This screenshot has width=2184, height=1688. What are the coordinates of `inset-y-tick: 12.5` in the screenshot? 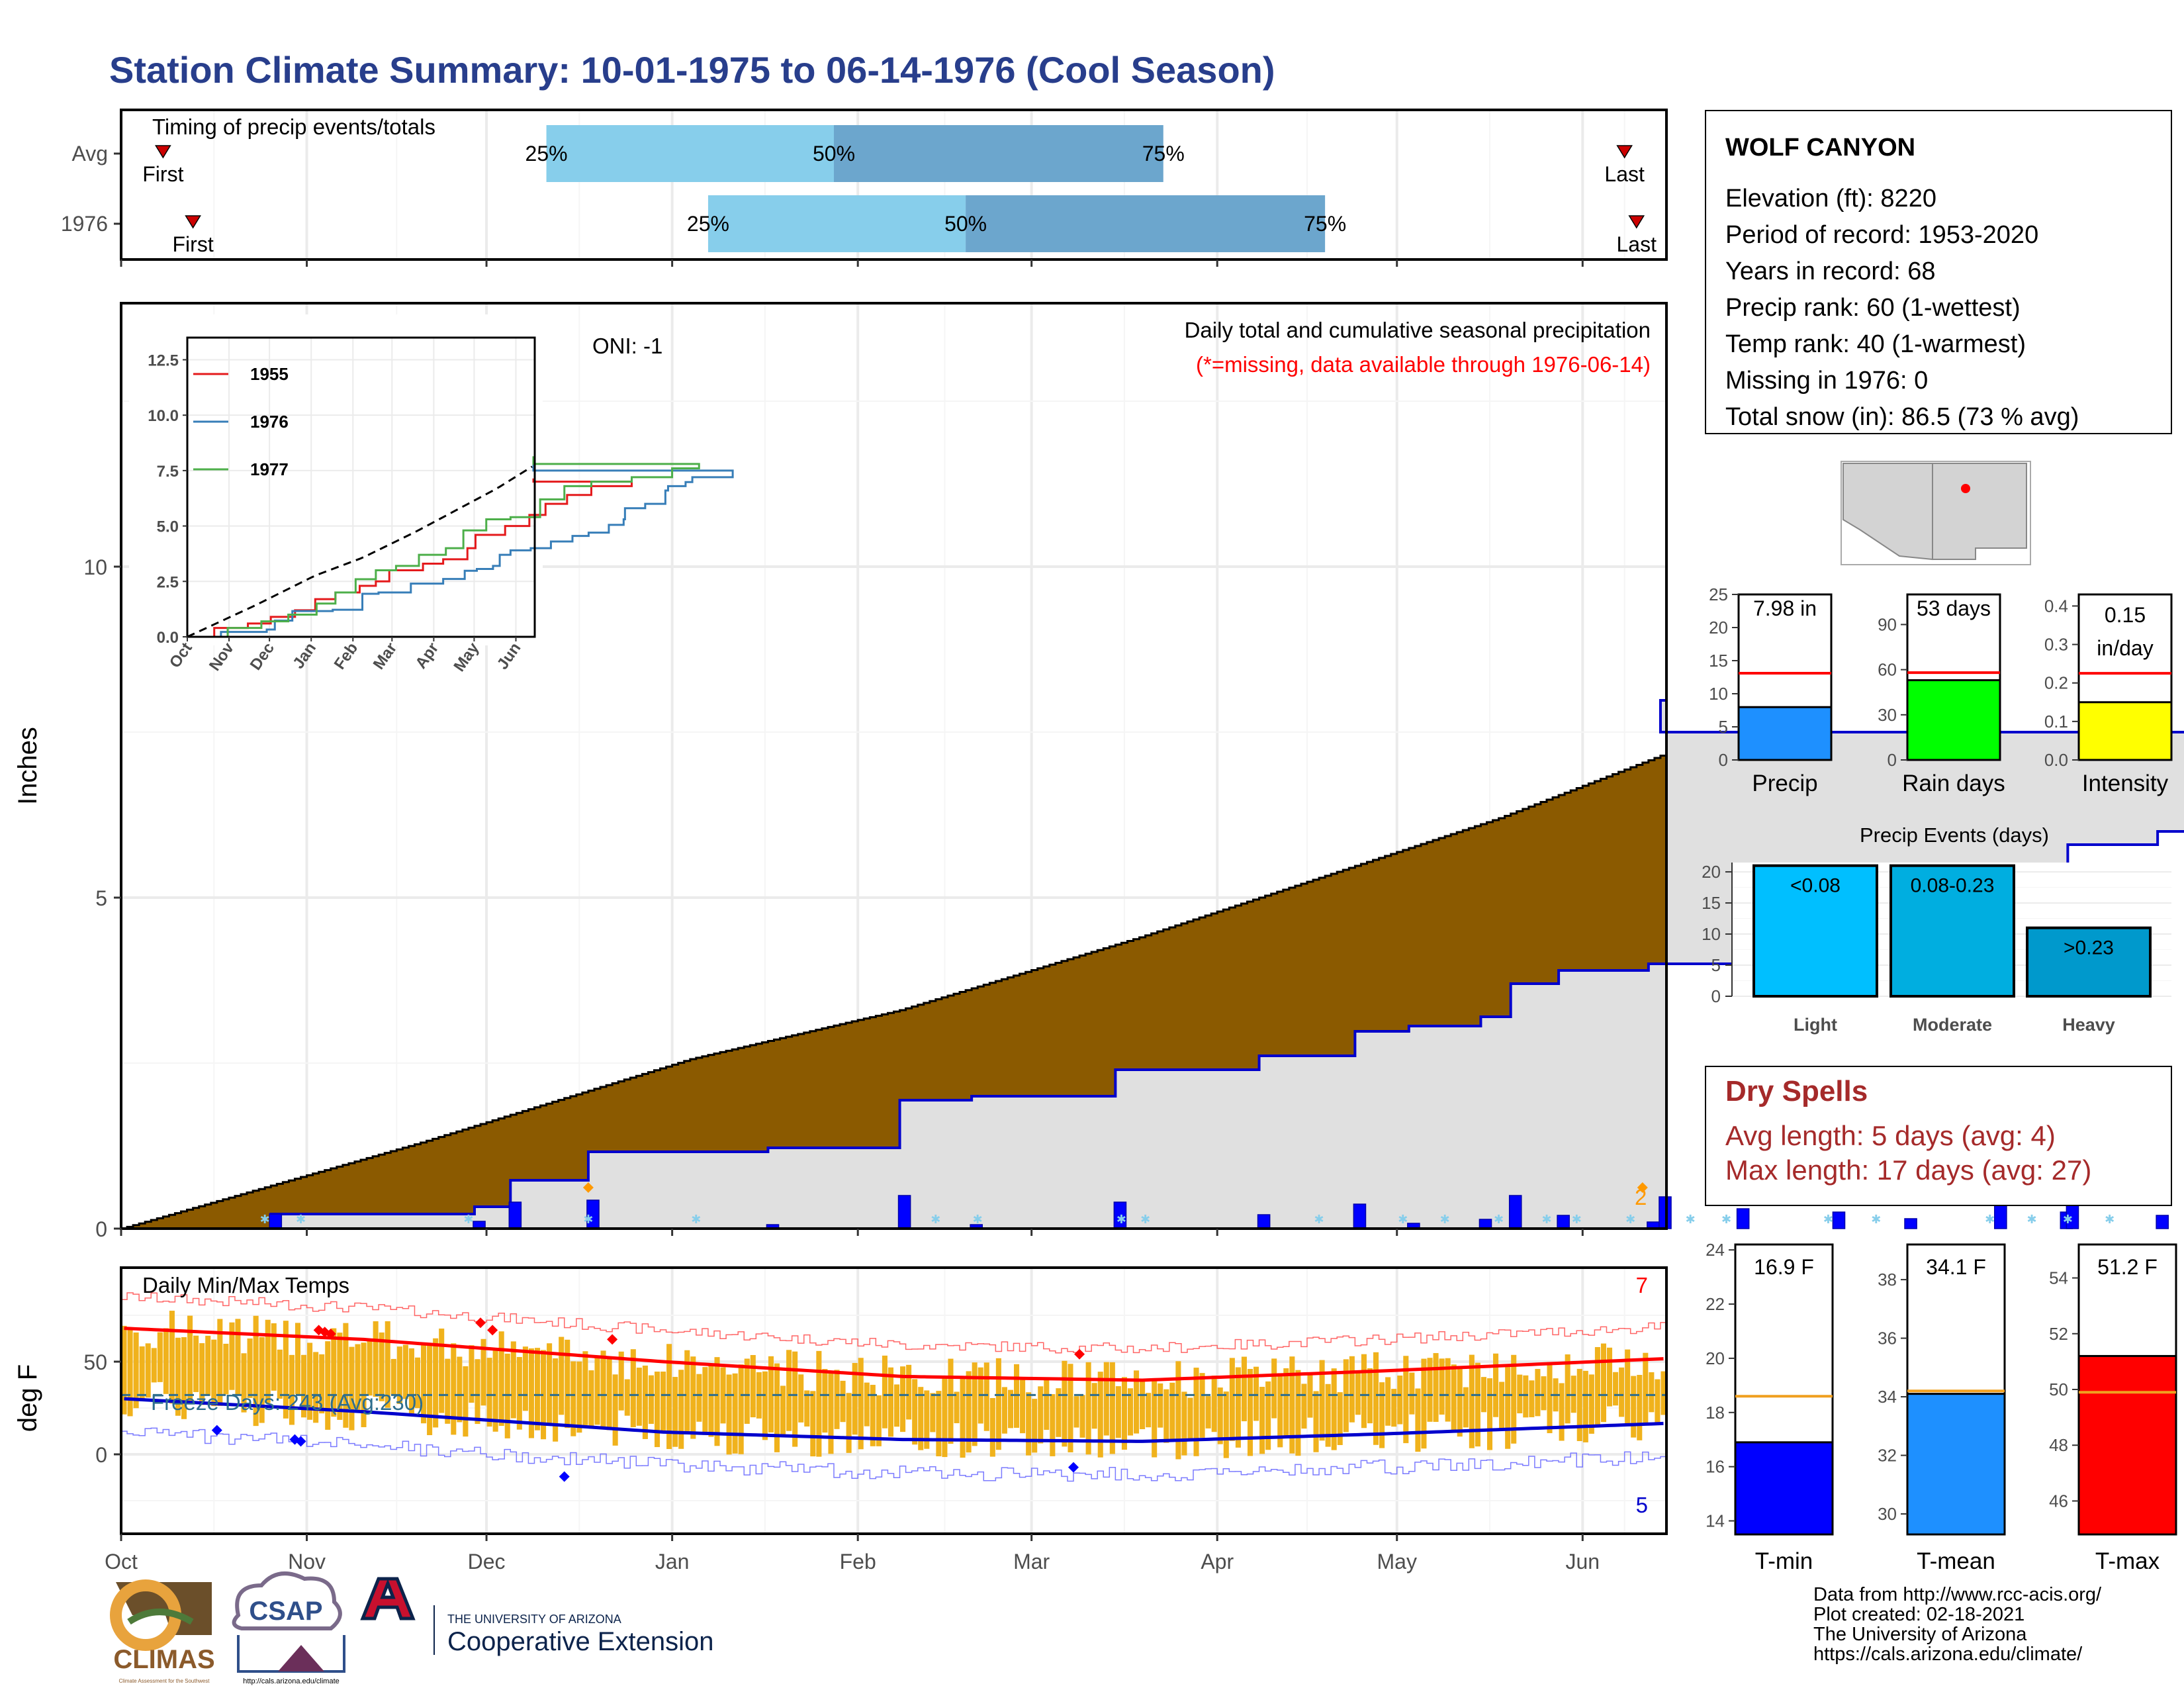 It's located at (163, 360).